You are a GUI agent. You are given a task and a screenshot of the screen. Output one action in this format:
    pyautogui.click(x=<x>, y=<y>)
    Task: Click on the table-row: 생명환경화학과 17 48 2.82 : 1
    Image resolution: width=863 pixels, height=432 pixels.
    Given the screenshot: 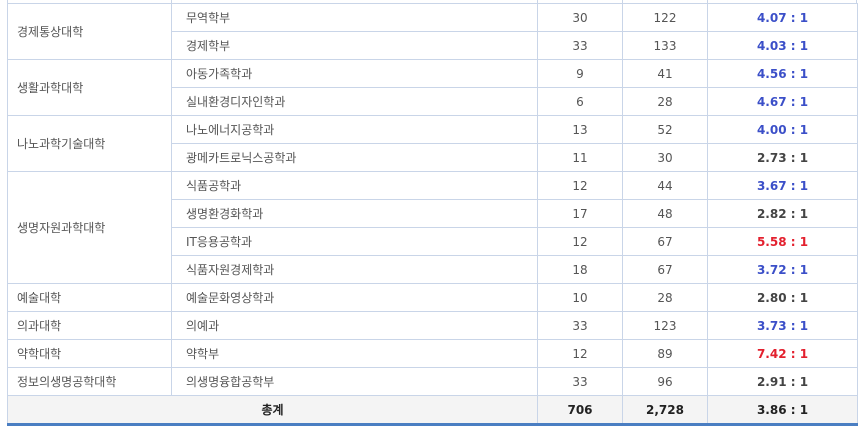 What is the action you would take?
    pyautogui.click(x=433, y=213)
    